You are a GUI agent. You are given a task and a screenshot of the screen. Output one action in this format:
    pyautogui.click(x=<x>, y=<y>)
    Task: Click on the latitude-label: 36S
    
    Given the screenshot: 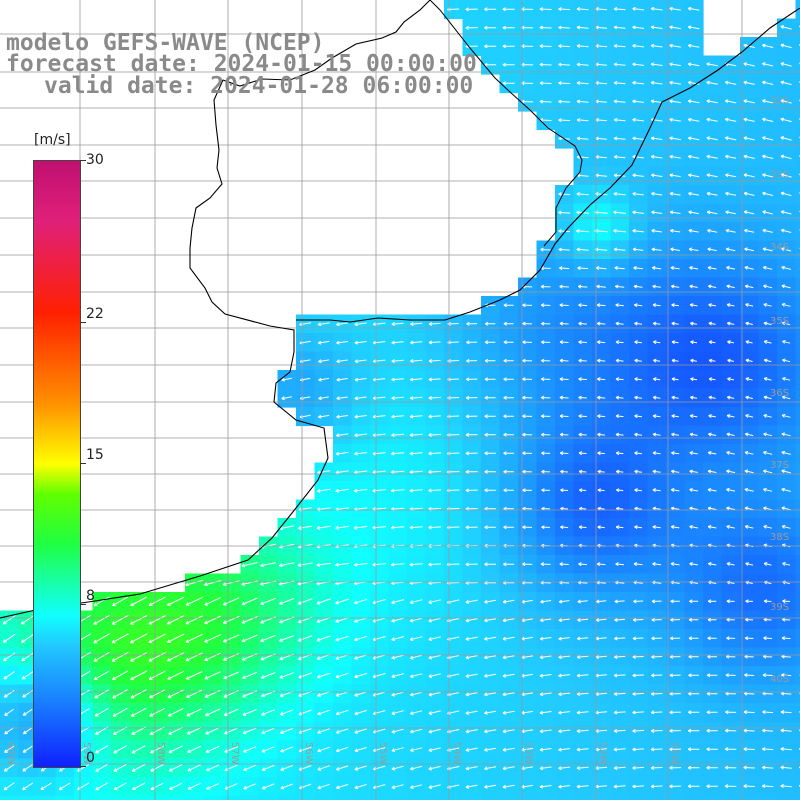 What is the action you would take?
    pyautogui.click(x=779, y=393)
    